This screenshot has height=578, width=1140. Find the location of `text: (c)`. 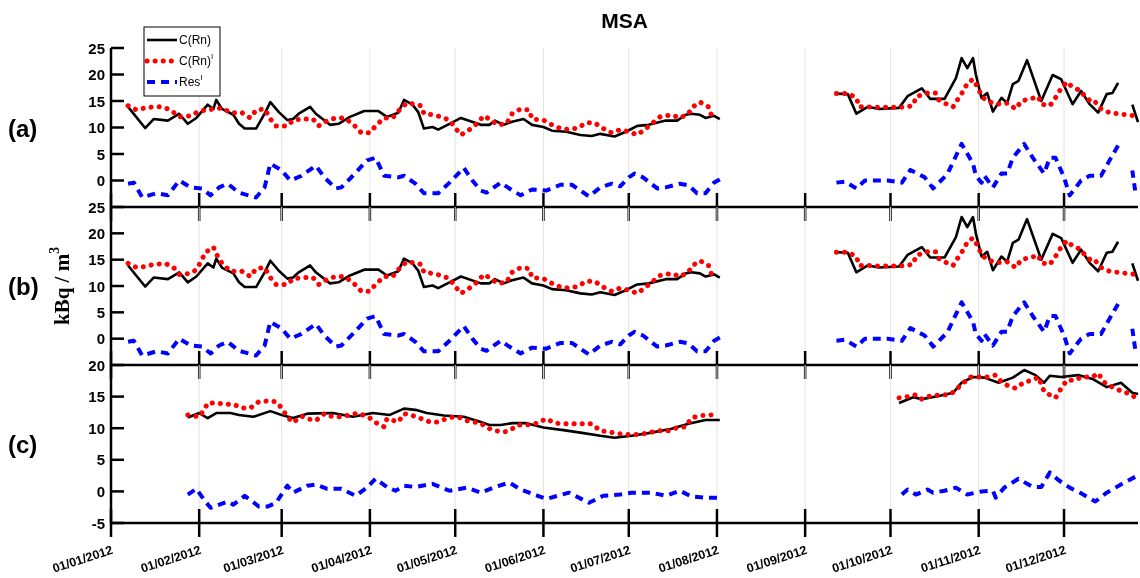

text: (c) is located at coordinates (23, 444).